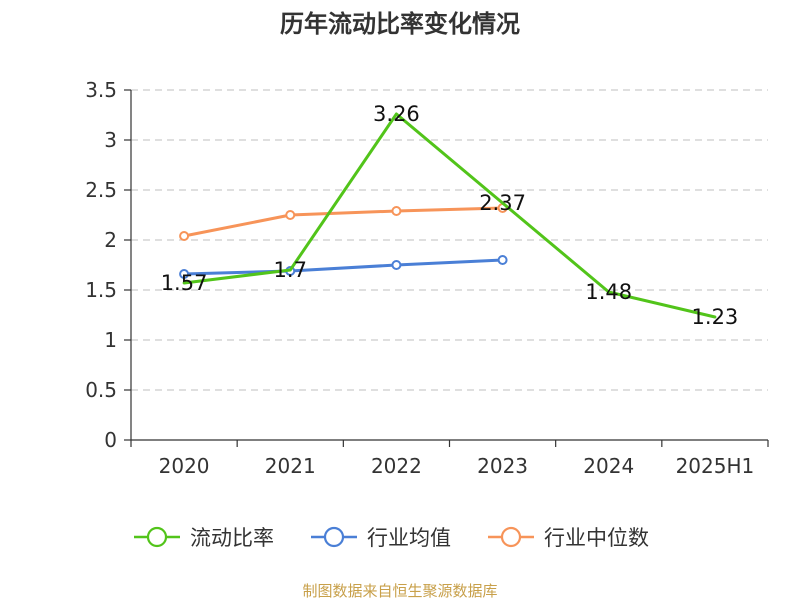 The height and width of the screenshot is (600, 800). What do you see at coordinates (290, 270) in the screenshot?
I see `data-label: 1.7` at bounding box center [290, 270].